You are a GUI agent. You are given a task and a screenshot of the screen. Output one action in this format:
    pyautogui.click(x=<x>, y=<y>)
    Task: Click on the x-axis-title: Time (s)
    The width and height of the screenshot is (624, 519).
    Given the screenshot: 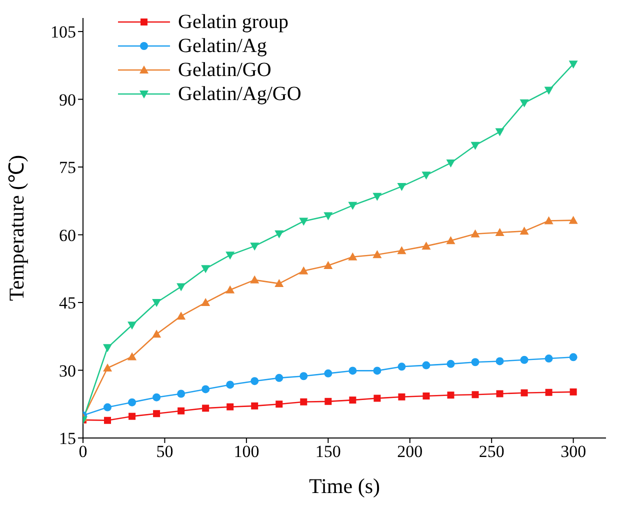 What is the action you would take?
    pyautogui.click(x=344, y=486)
    